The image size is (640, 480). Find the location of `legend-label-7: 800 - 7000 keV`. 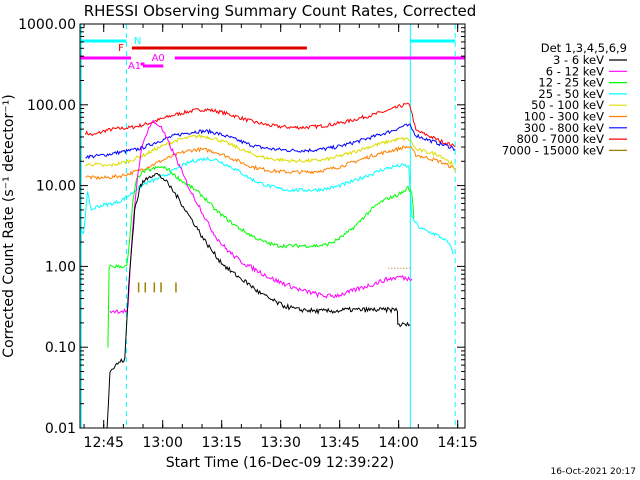

legend-label-7: 800 - 7000 keV is located at coordinates (560, 139).